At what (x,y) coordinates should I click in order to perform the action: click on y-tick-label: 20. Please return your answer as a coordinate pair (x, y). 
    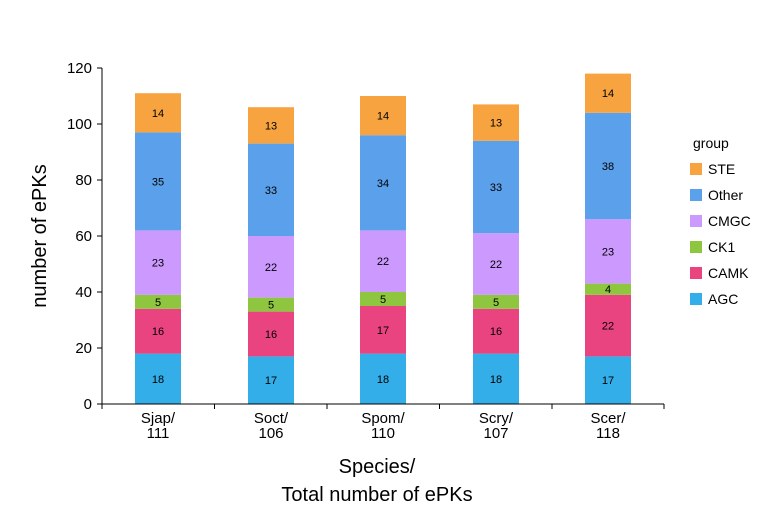
    Looking at the image, I should click on (83, 348).